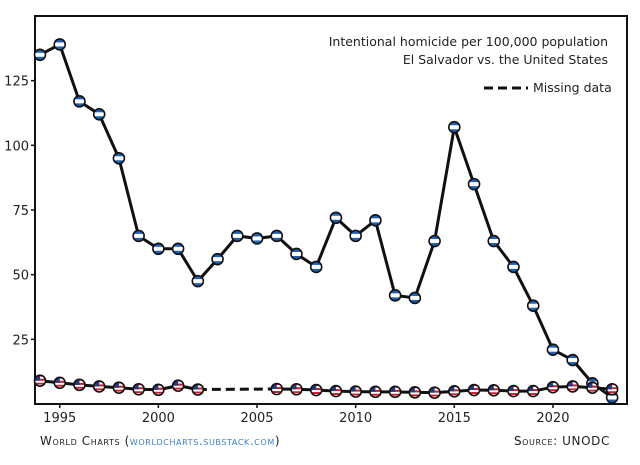 This screenshot has height=465, width=640. What do you see at coordinates (552, 418) in the screenshot?
I see `x-tick-label: 2020` at bounding box center [552, 418].